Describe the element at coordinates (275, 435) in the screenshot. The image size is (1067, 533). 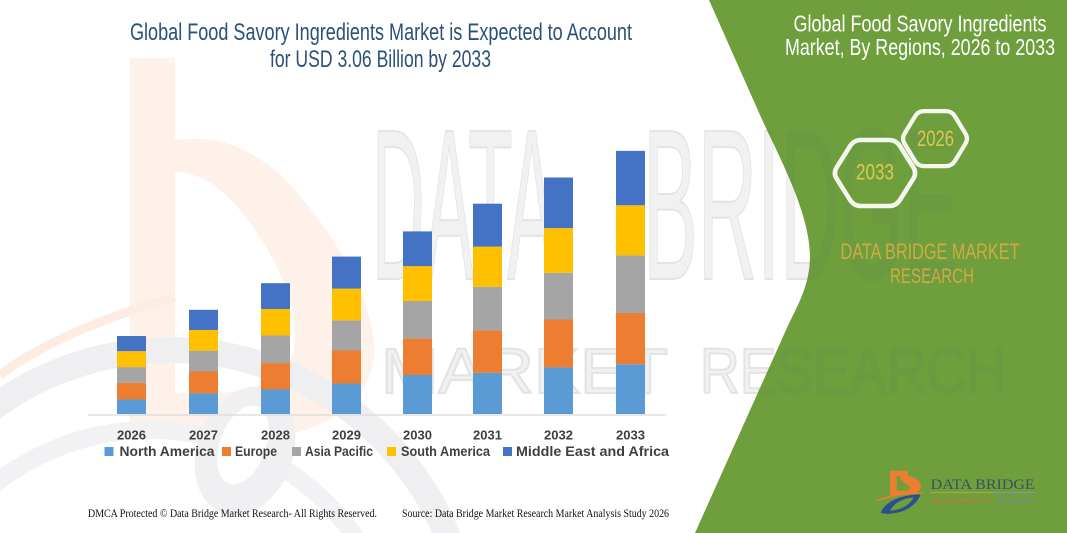
I see `svg-text: 2028` at that location.